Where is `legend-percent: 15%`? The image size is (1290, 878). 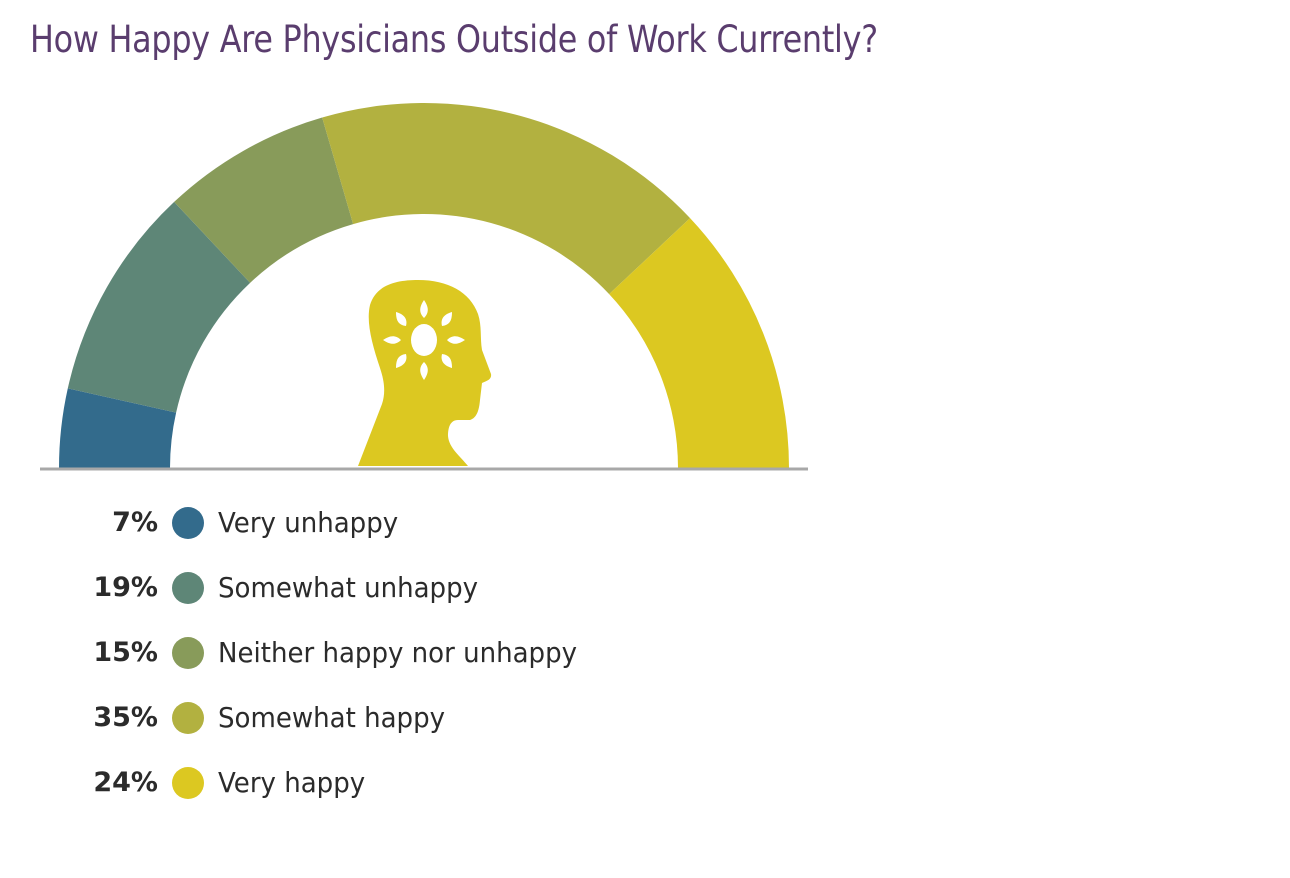 legend-percent: 15% is located at coordinates (125, 652).